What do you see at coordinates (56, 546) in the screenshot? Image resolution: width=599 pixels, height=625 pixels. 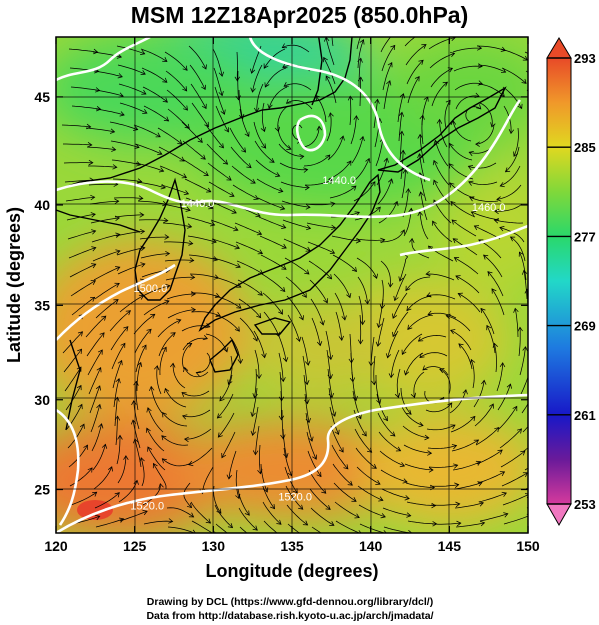 I see `x-tick-label: 120` at bounding box center [56, 546].